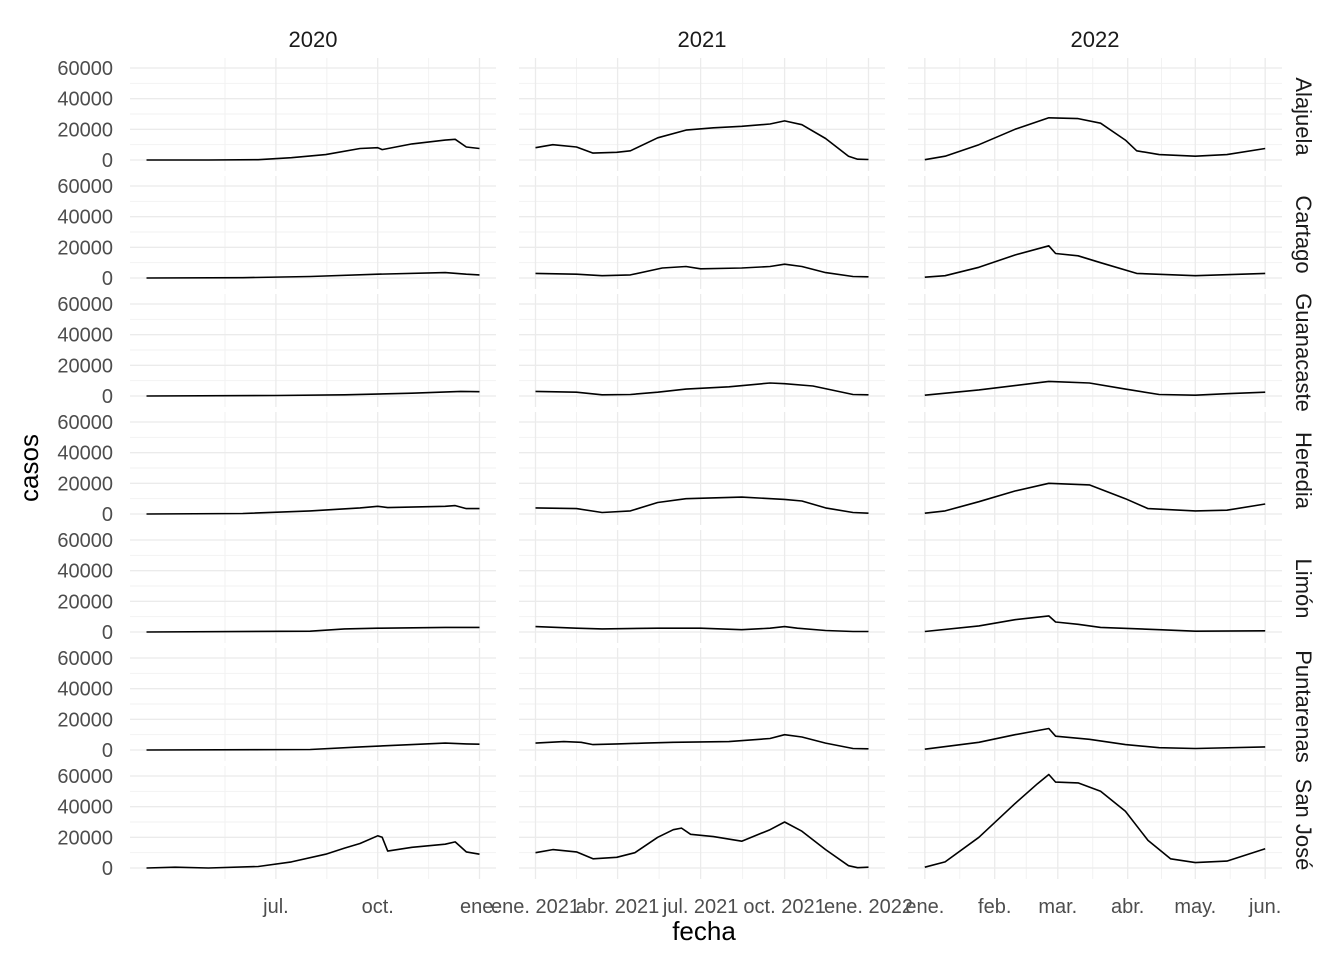 This screenshot has width=1344, height=960. I want to click on x-tick-label: oct., so click(378, 907).